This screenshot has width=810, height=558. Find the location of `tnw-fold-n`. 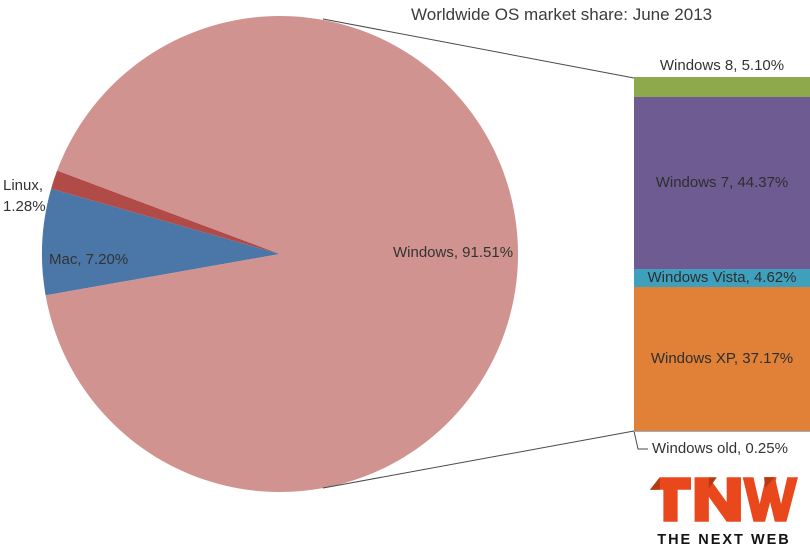

tnw-fold-n is located at coordinates (712, 483).